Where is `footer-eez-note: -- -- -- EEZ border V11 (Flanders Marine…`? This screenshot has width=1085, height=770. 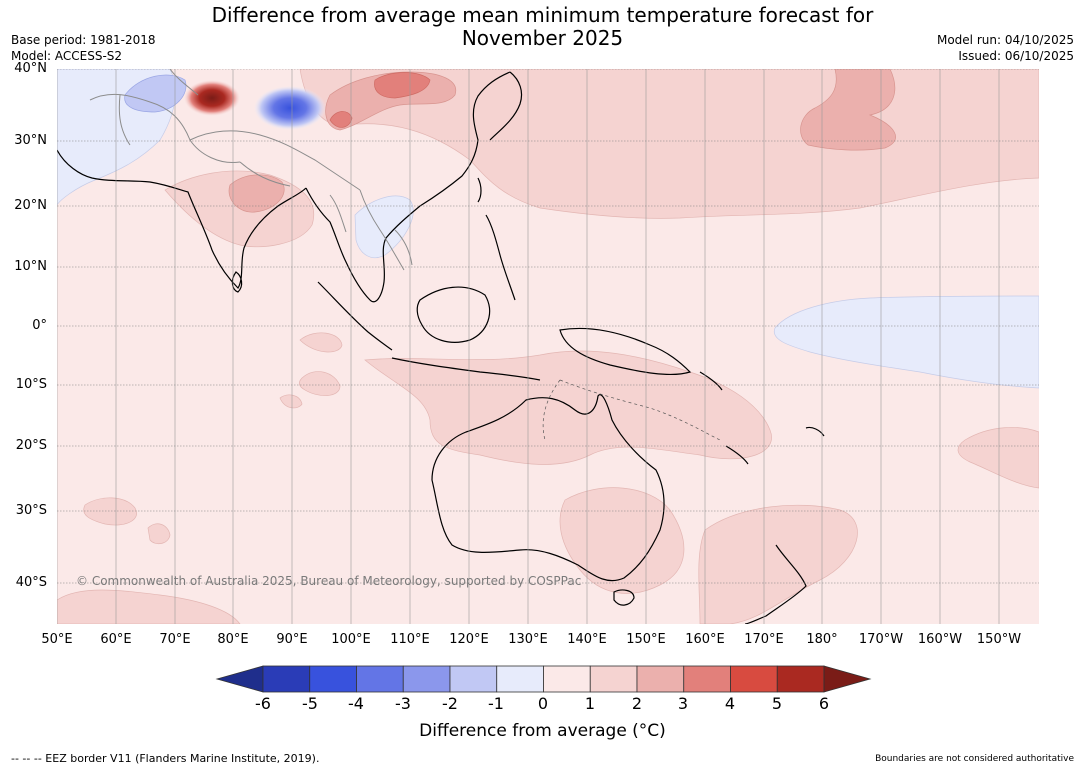 footer-eez-note: -- -- -- EEZ border V11 (Flanders Marine… is located at coordinates (165, 758).